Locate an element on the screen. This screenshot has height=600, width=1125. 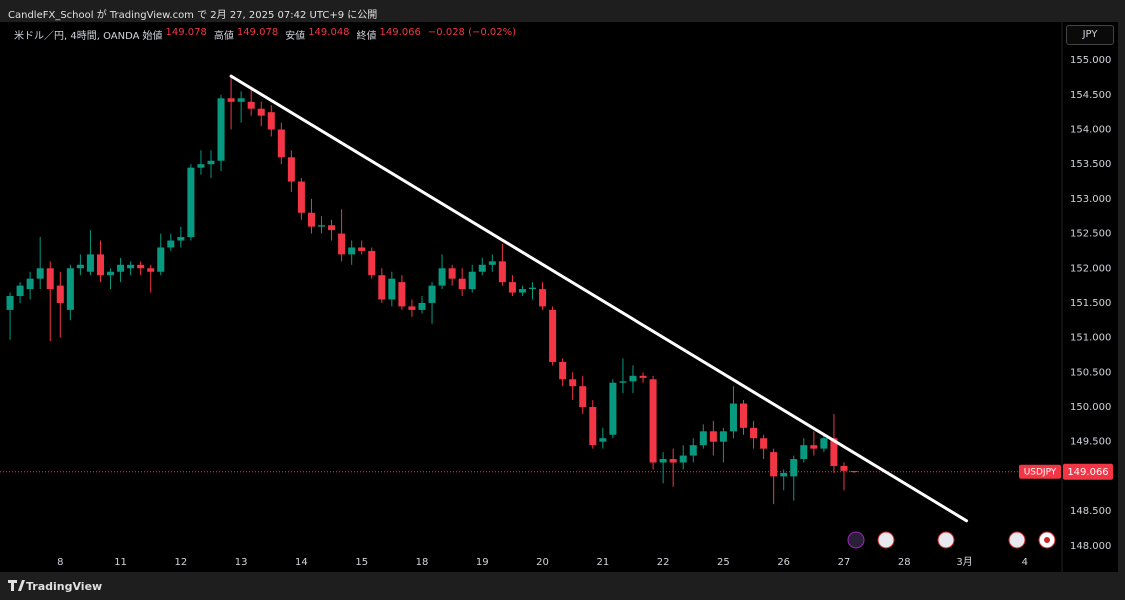
x-tick-label: 26 is located at coordinates (783, 562).